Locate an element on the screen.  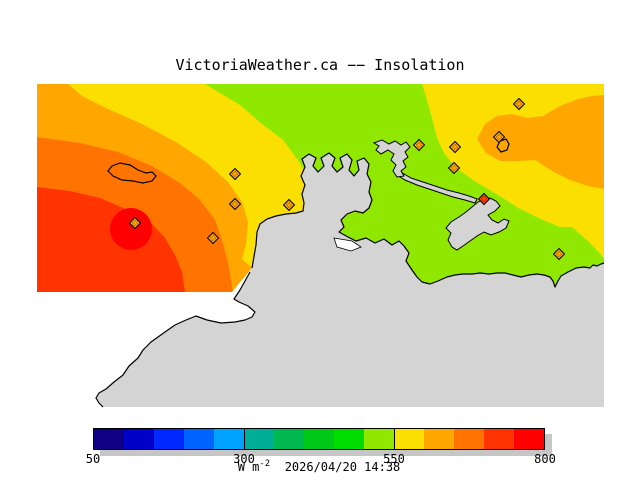
colorbar-units-line: W m-2 2026/04/20 14:38 is located at coordinates (319, 466).